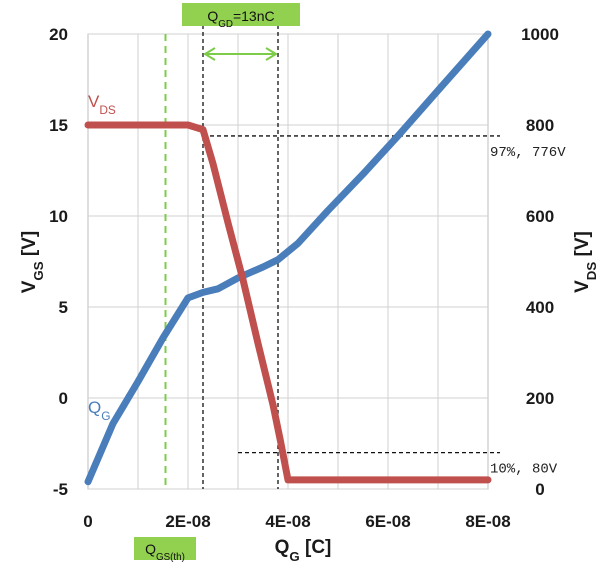 The image size is (610, 571). I want to click on x-tick-label: 4E-08, so click(287, 521).